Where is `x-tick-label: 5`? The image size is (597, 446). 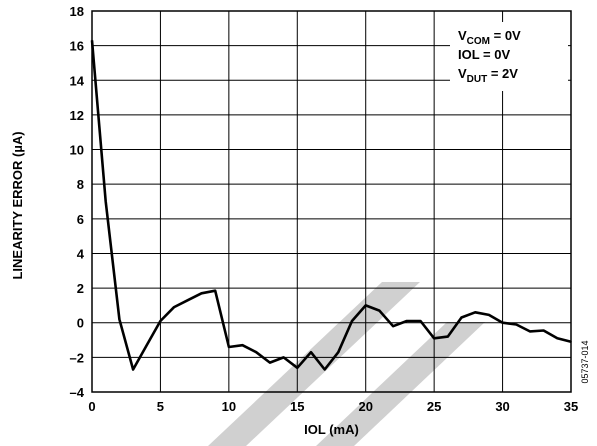
x-tick-label: 5 is located at coordinates (160, 406).